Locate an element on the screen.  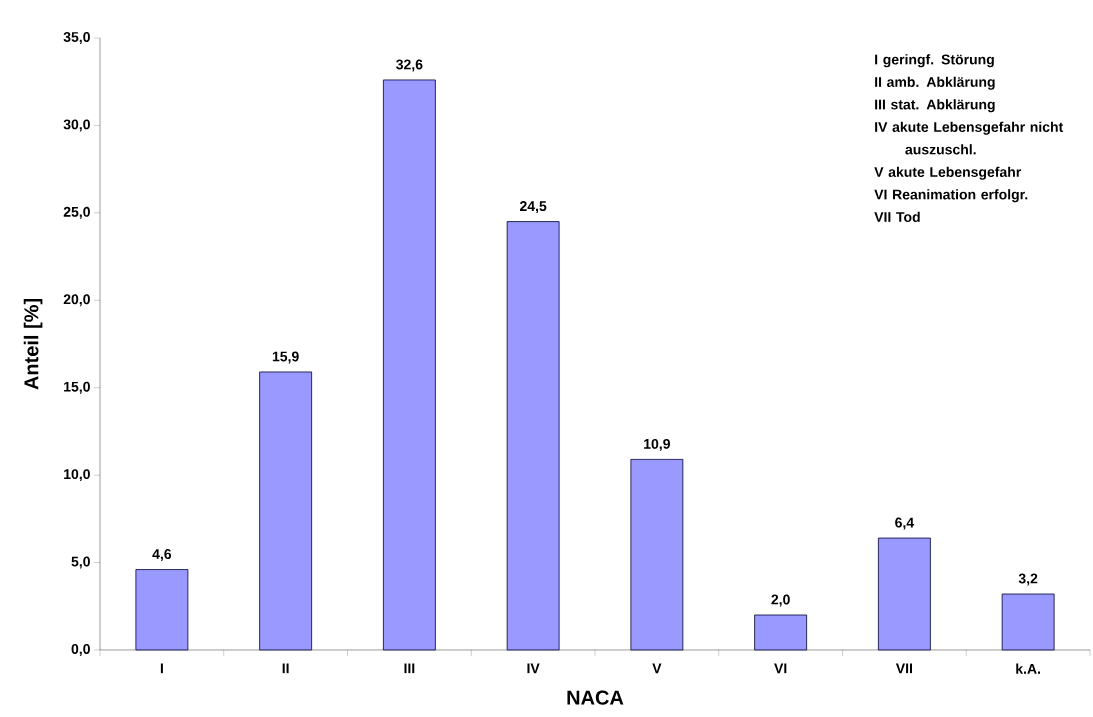
x-tick-label: II is located at coordinates (285, 668).